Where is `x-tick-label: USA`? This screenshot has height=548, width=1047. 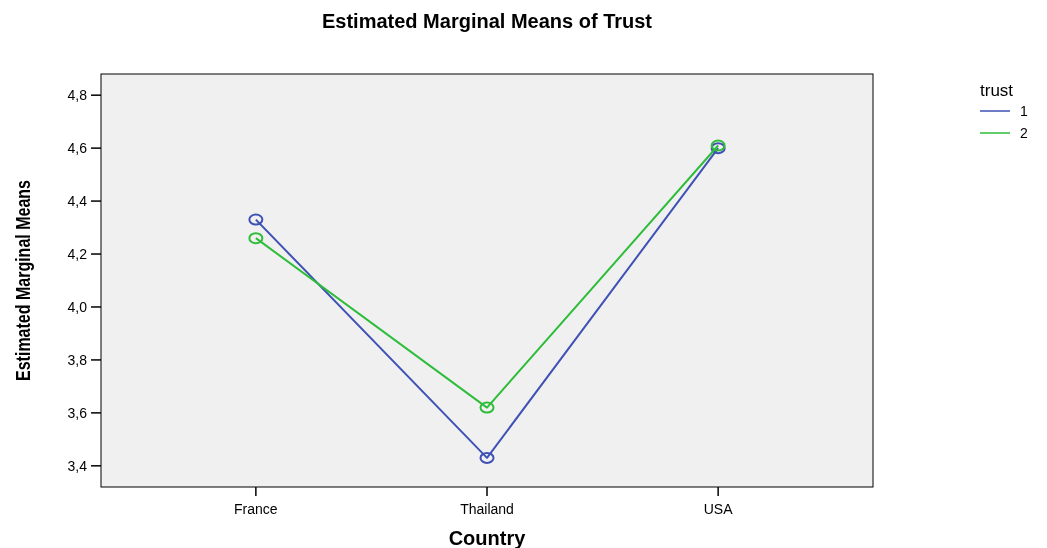 x-tick-label: USA is located at coordinates (718, 509).